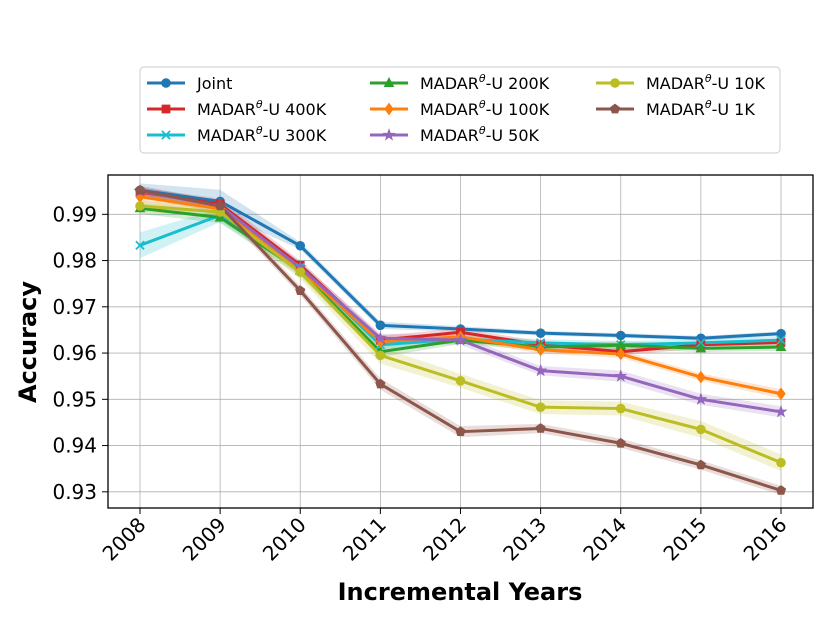 The image size is (830, 627). I want to click on y-axis-ticks: 0.93 0.94 0.95 0.96 0.97 0.98 0.99, so click(80, 353).